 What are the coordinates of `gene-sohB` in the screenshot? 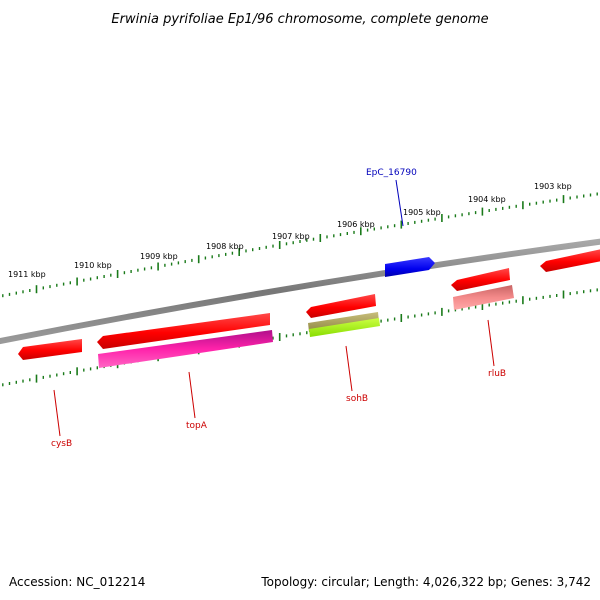 It's located at (341, 306).